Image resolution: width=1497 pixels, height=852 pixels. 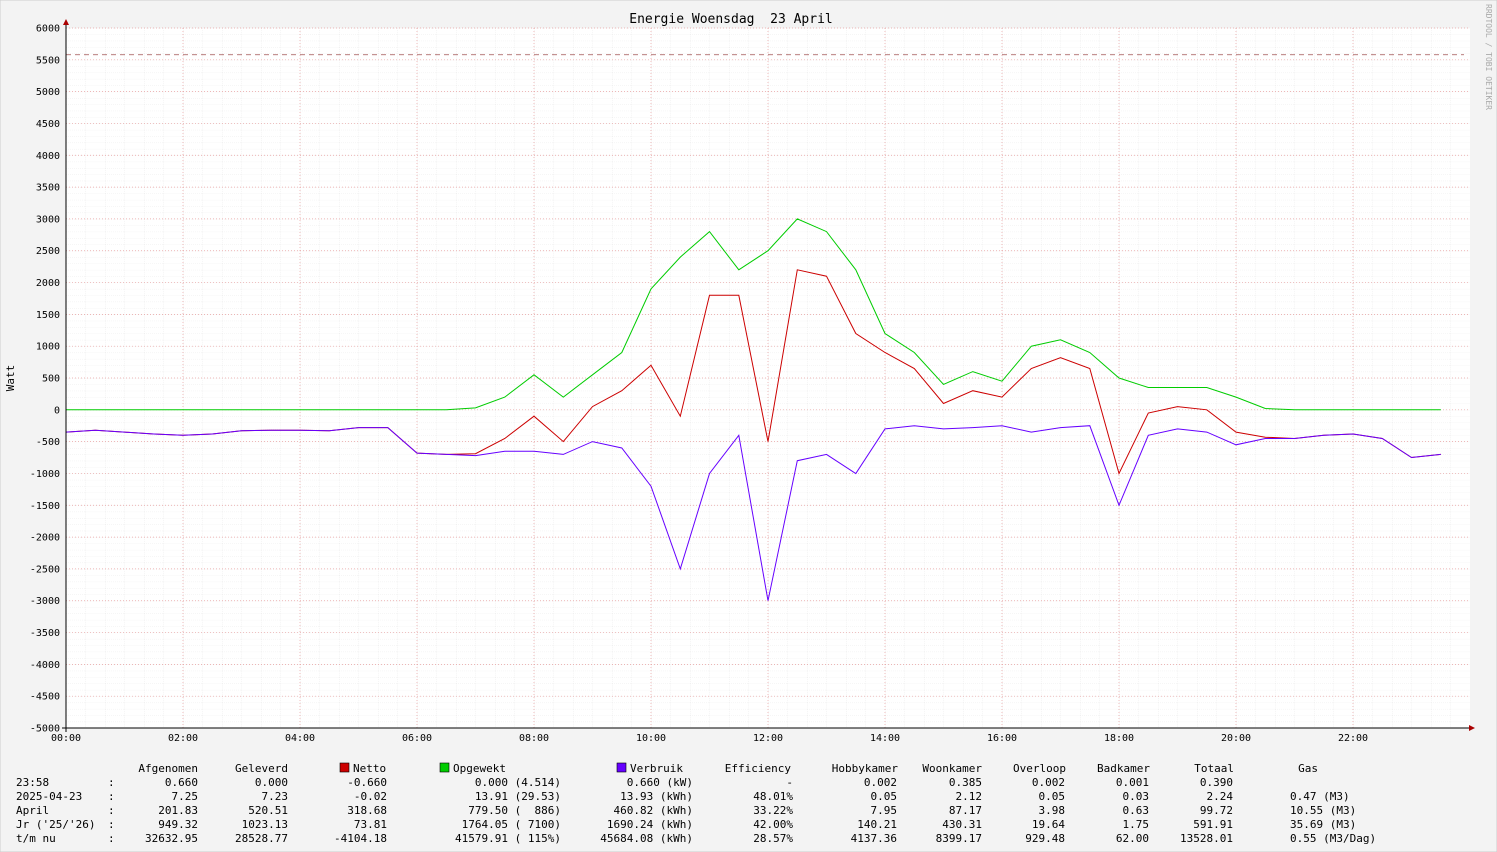 I want to click on table-cell: 0.385, so click(x=965, y=782).